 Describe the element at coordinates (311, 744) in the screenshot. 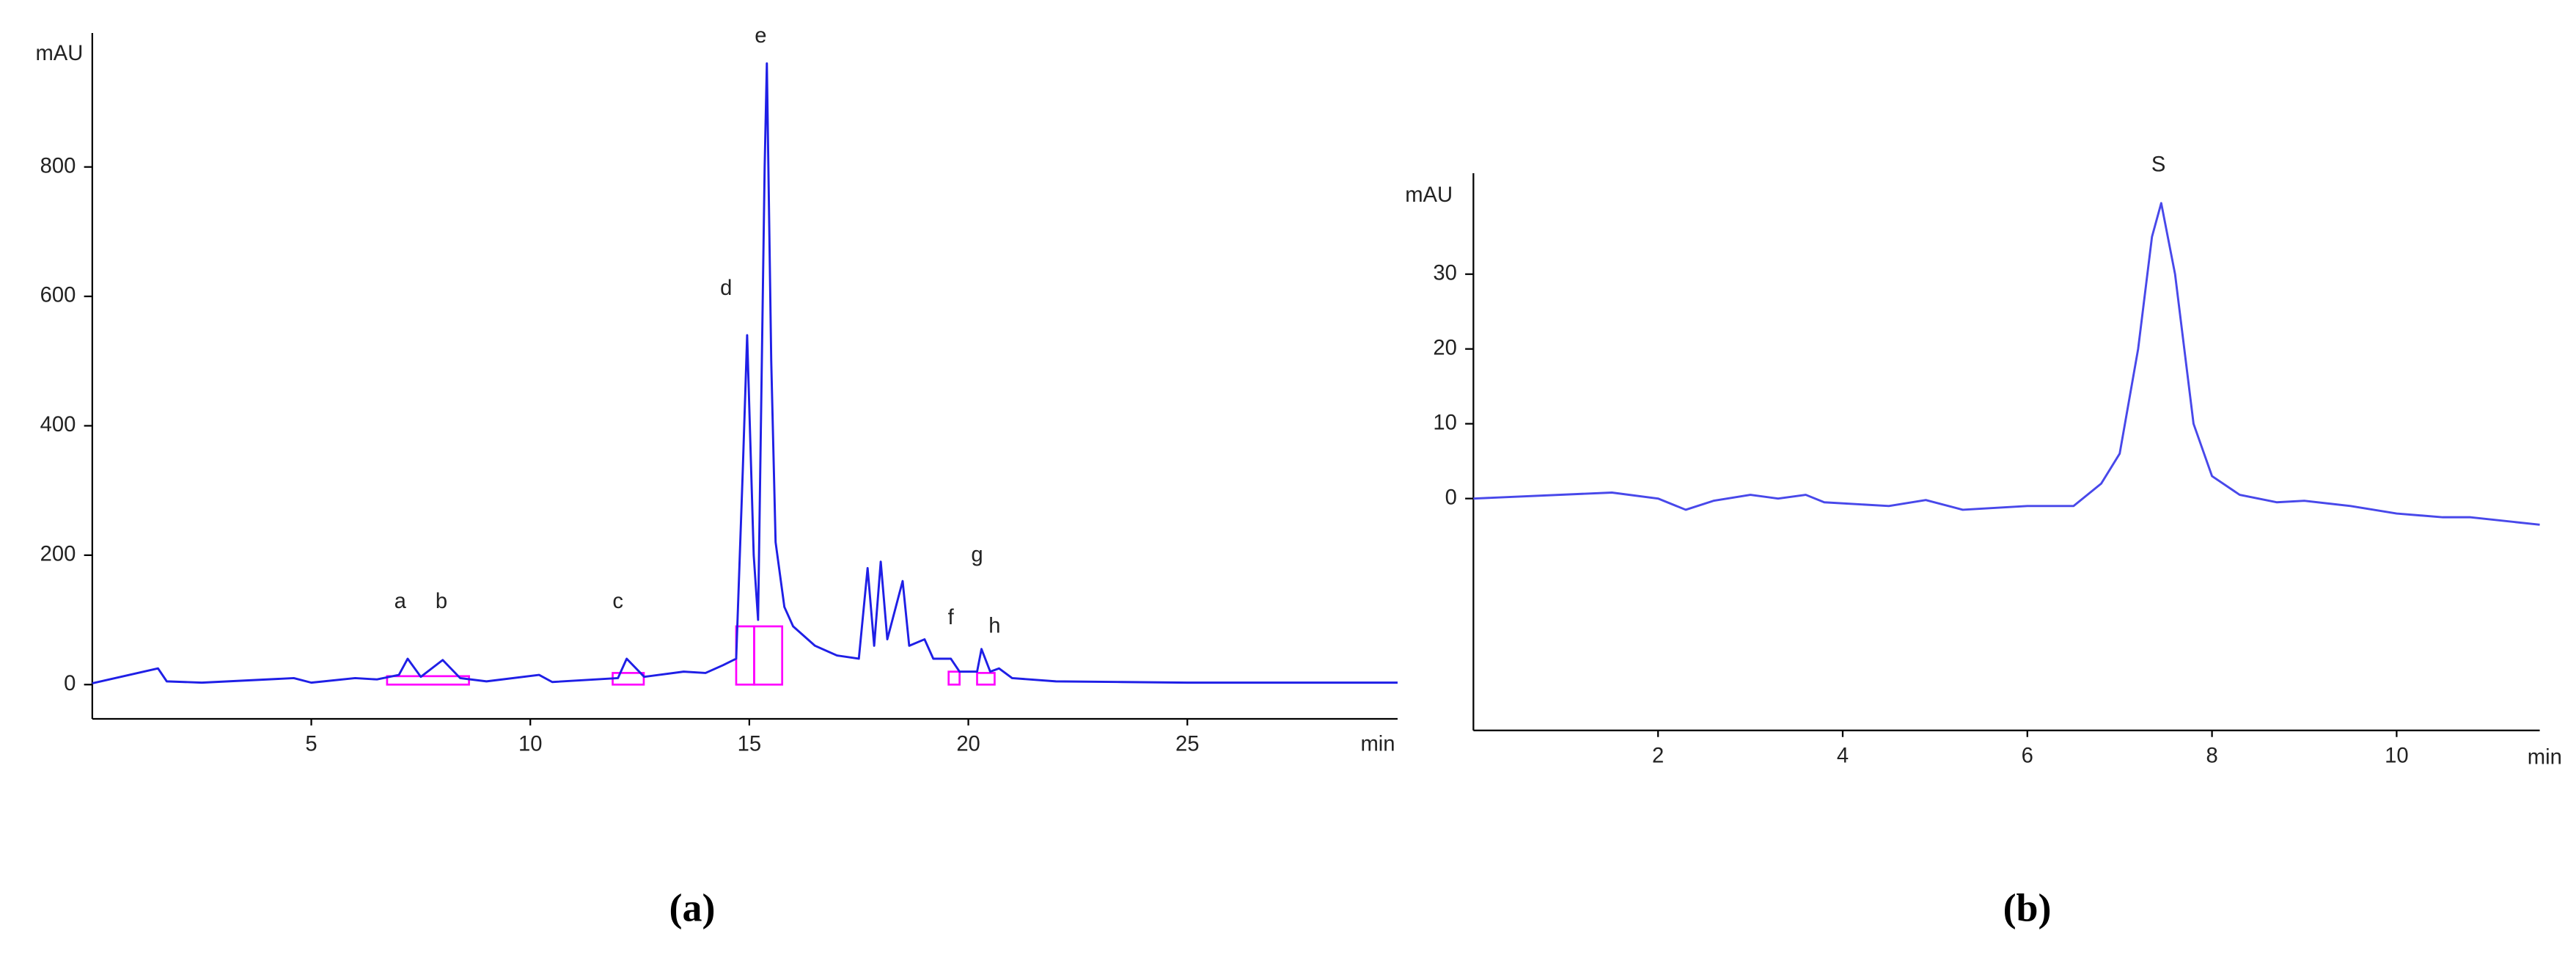

I see `x-tick-label: 5` at that location.